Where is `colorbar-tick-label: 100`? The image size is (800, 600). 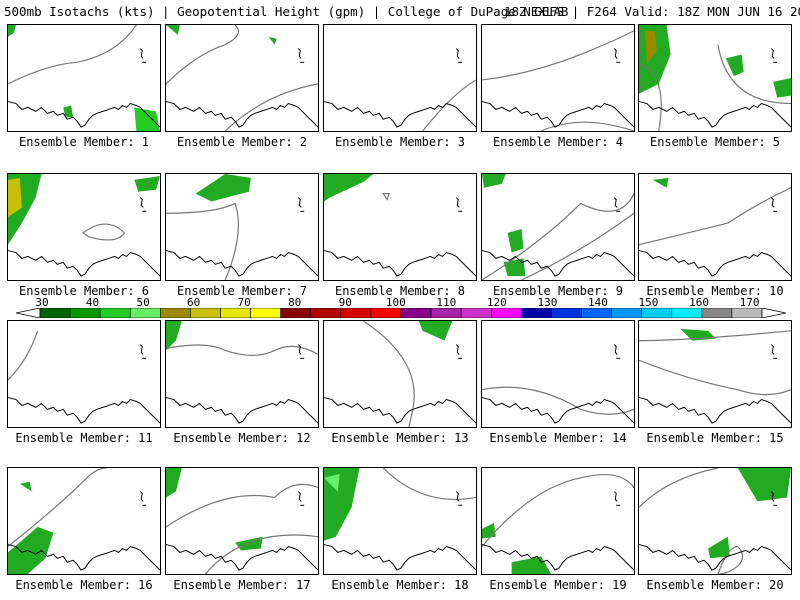
colorbar-tick-label: 100 is located at coordinates (395, 302).